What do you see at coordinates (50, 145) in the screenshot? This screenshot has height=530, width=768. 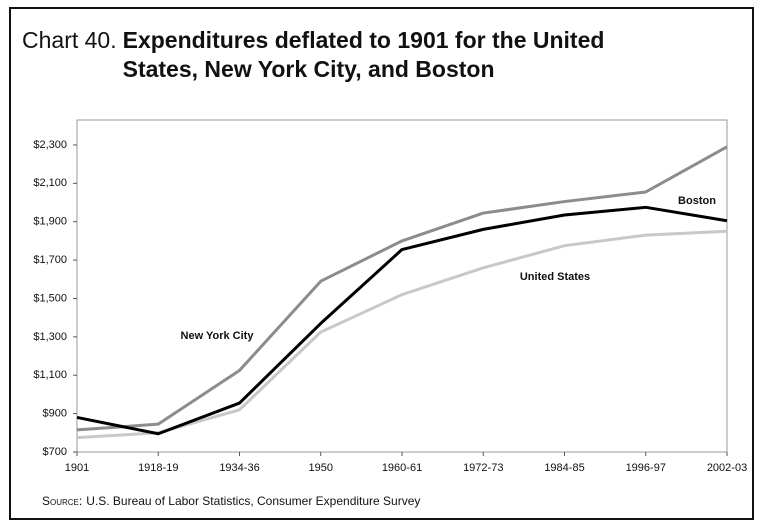 I see `y-tick-label: $2,300` at bounding box center [50, 145].